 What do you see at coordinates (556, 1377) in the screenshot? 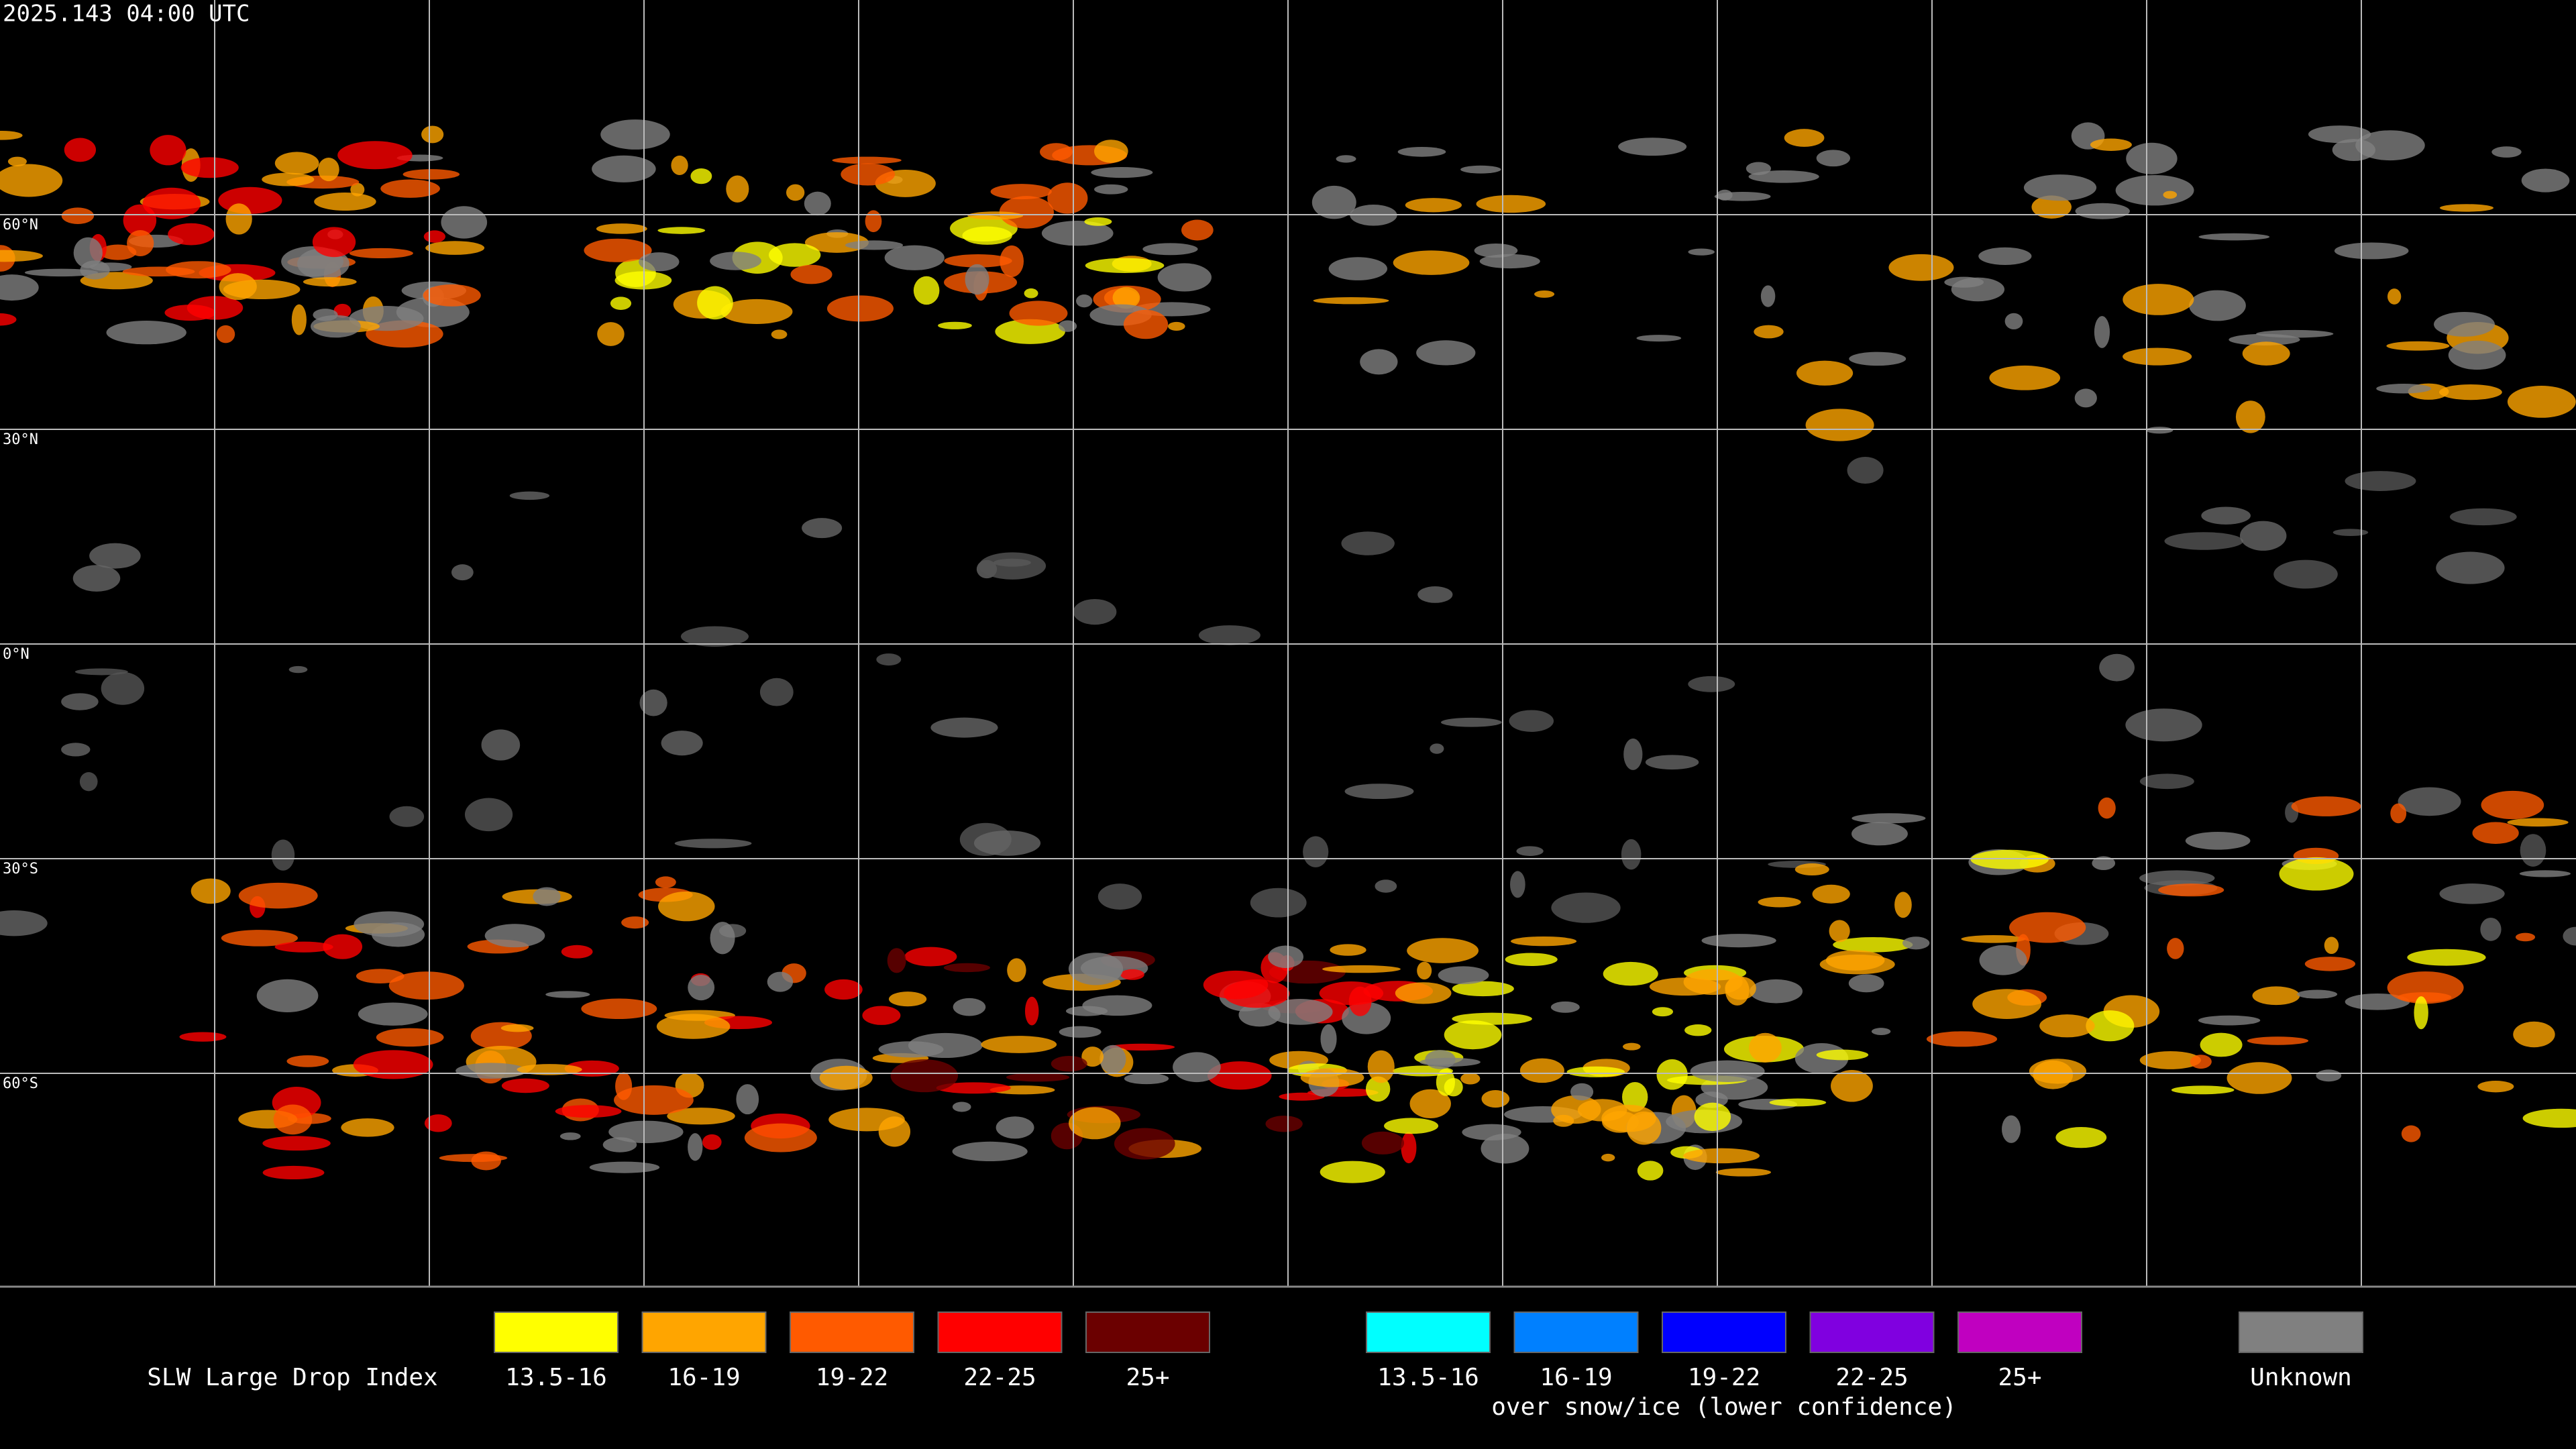
I see `legend-label: 13.5-16` at bounding box center [556, 1377].